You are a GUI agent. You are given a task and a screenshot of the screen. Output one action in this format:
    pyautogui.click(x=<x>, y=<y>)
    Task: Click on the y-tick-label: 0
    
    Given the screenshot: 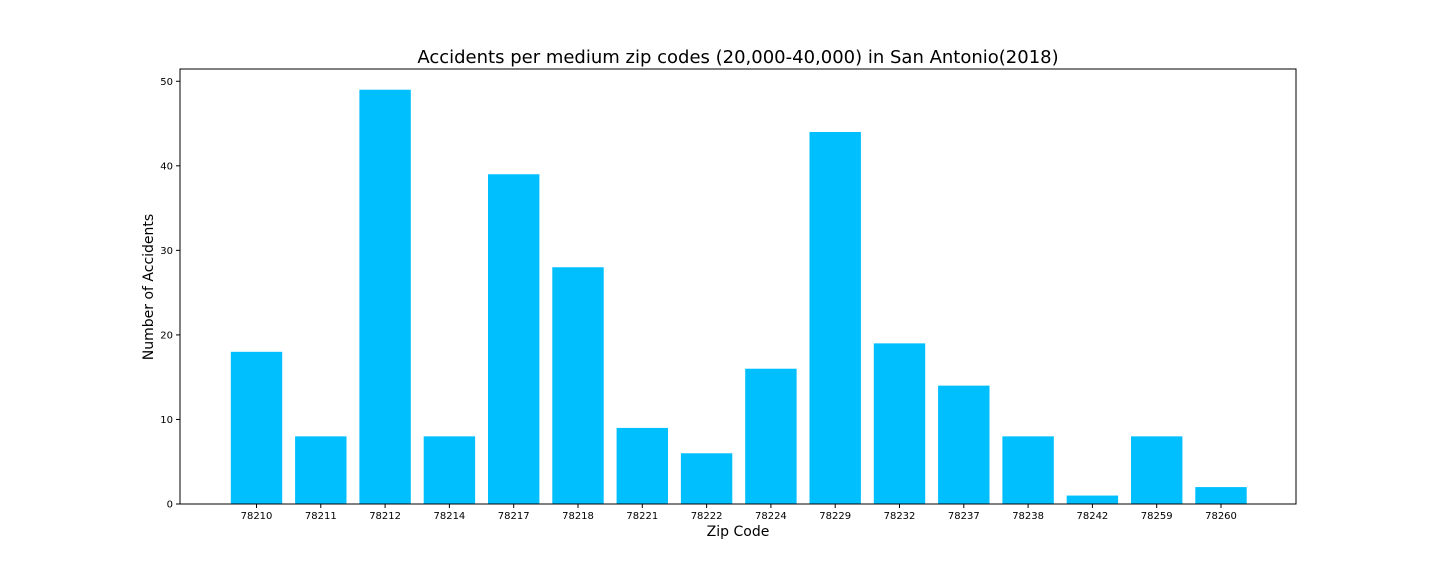 What is the action you would take?
    pyautogui.click(x=170, y=505)
    